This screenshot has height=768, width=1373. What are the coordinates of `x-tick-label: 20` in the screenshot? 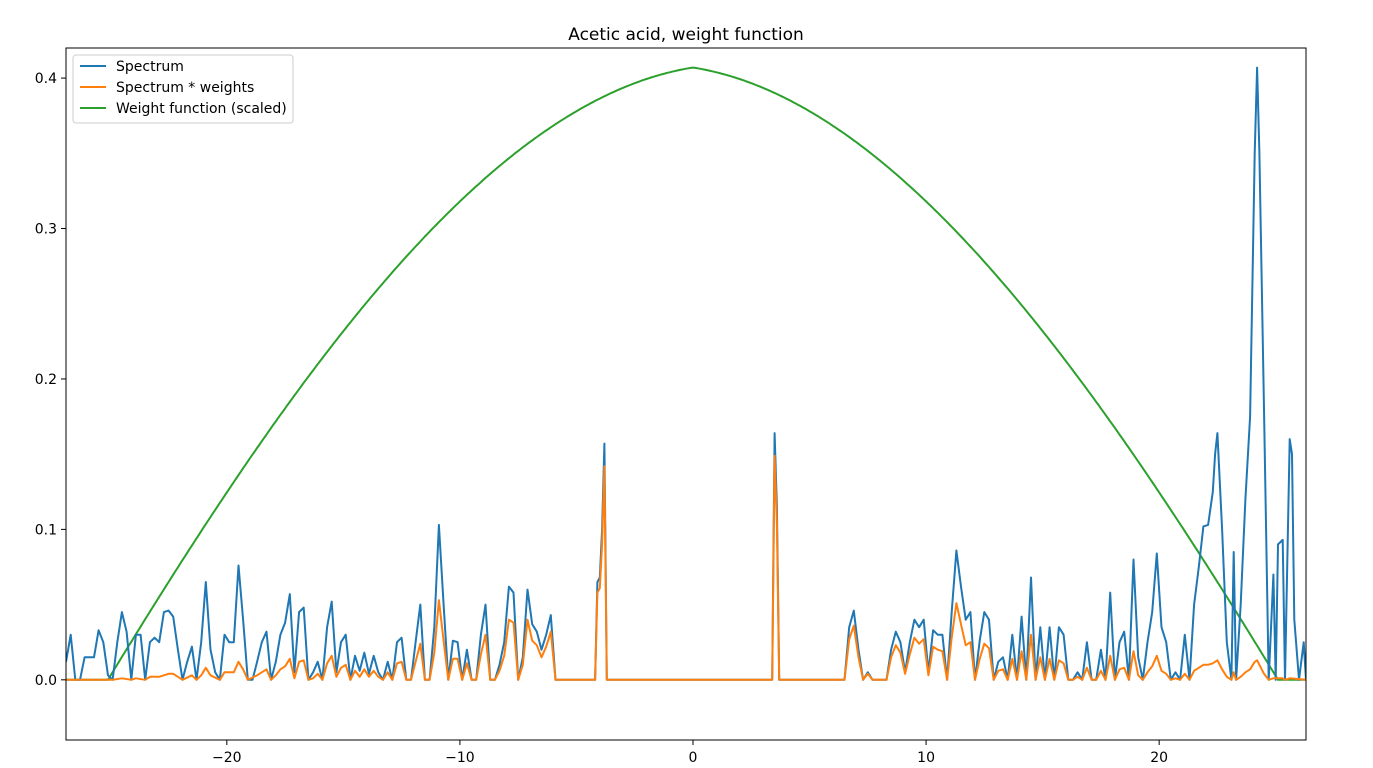 It's located at (1159, 758).